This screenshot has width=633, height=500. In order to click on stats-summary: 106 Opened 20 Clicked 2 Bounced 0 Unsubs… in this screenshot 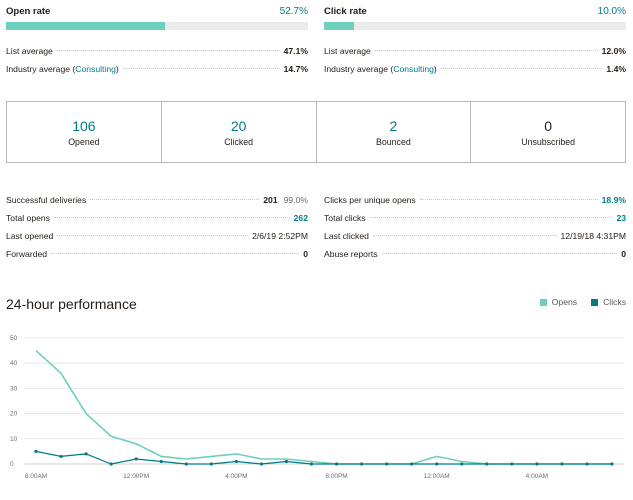, I will do `click(316, 132)`.